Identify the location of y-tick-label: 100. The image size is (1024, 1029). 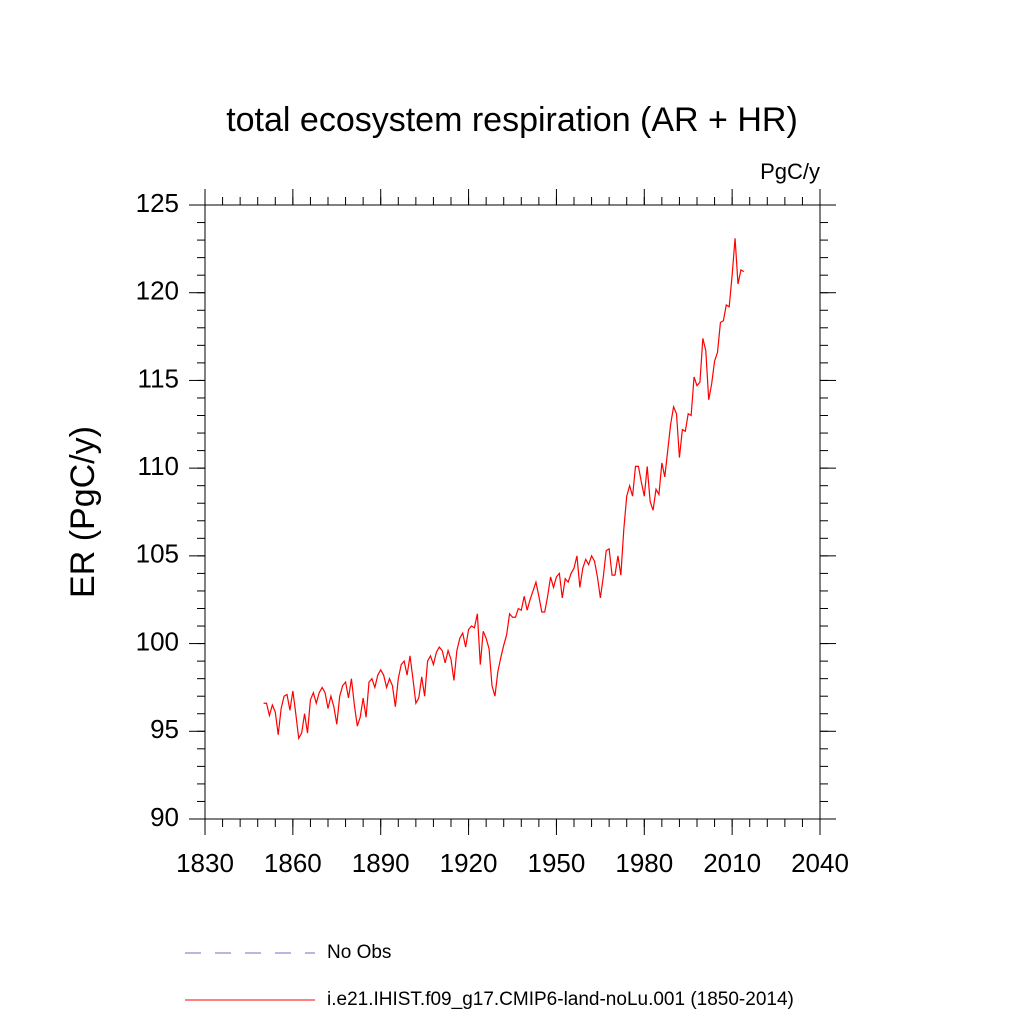
(157, 641).